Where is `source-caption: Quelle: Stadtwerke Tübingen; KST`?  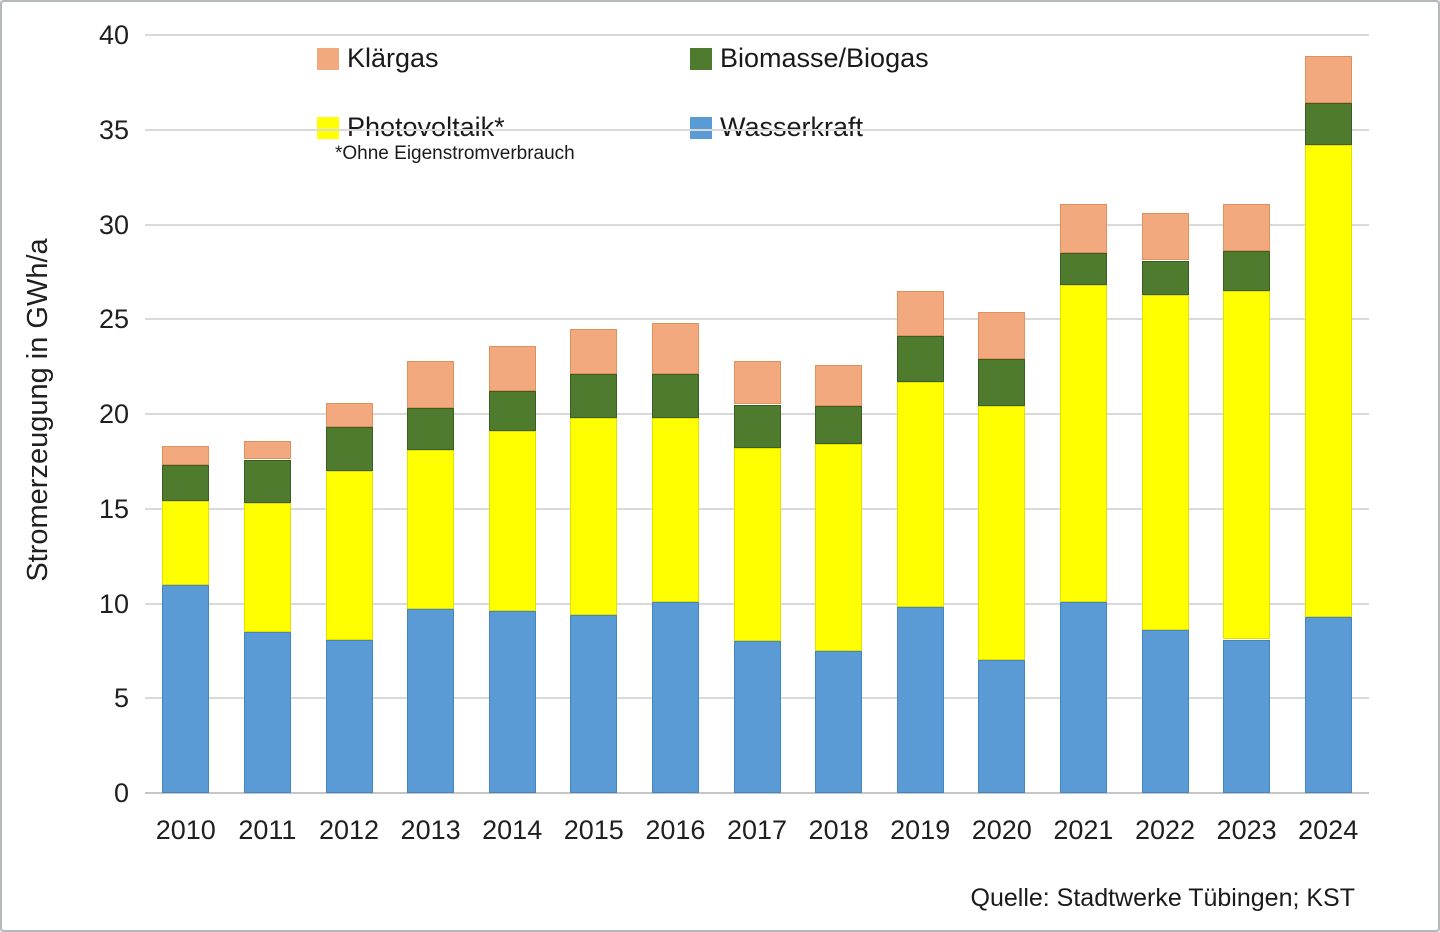
source-caption: Quelle: Stadtwerke Tübingen; KST is located at coordinates (1162, 898).